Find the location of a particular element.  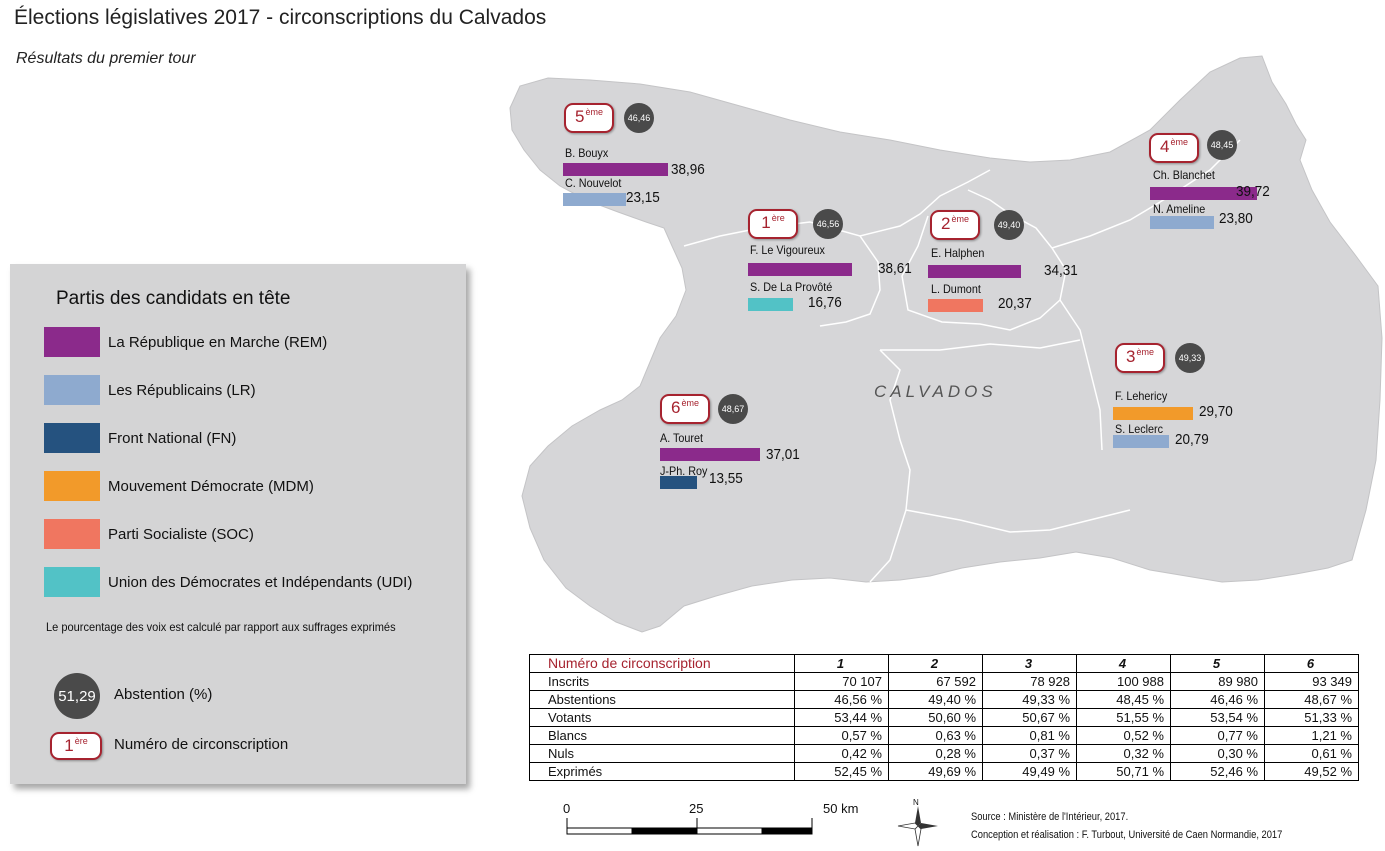

badge-suffix: ère is located at coordinates (81, 741).